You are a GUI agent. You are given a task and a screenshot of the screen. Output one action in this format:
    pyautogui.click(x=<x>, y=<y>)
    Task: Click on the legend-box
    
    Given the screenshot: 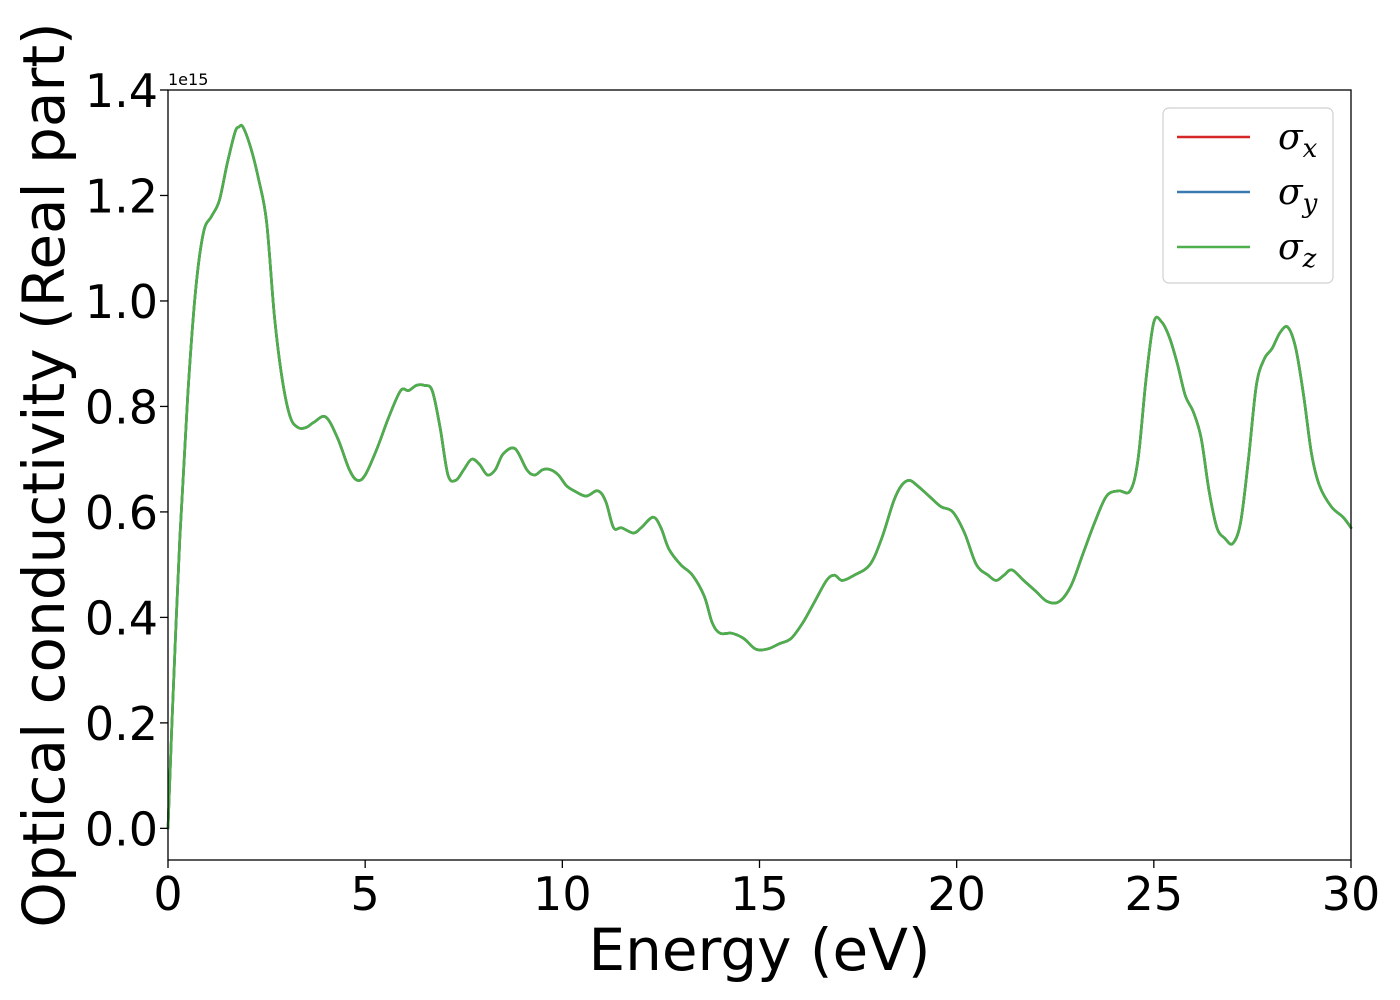 What is the action you would take?
    pyautogui.click(x=1248, y=195)
    